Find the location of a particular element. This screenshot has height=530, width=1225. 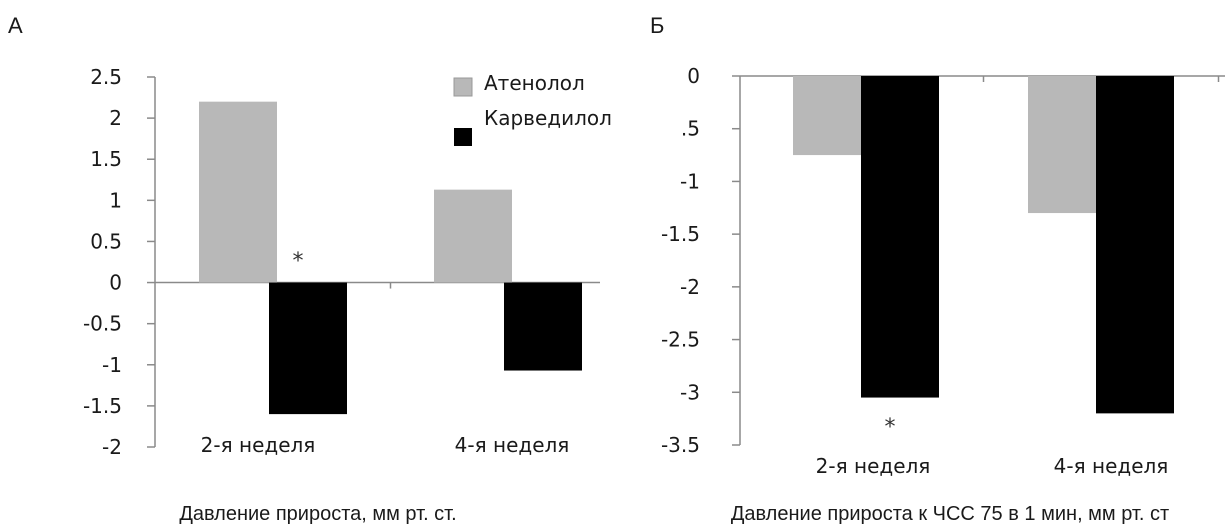

legend-swatch-atenolol is located at coordinates (463, 87).